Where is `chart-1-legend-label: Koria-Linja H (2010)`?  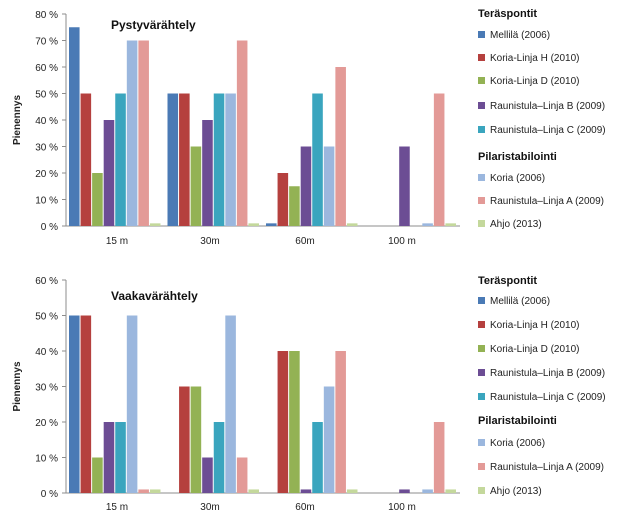
chart-1-legend-label: Koria-Linja H (2010) is located at coordinates (535, 58).